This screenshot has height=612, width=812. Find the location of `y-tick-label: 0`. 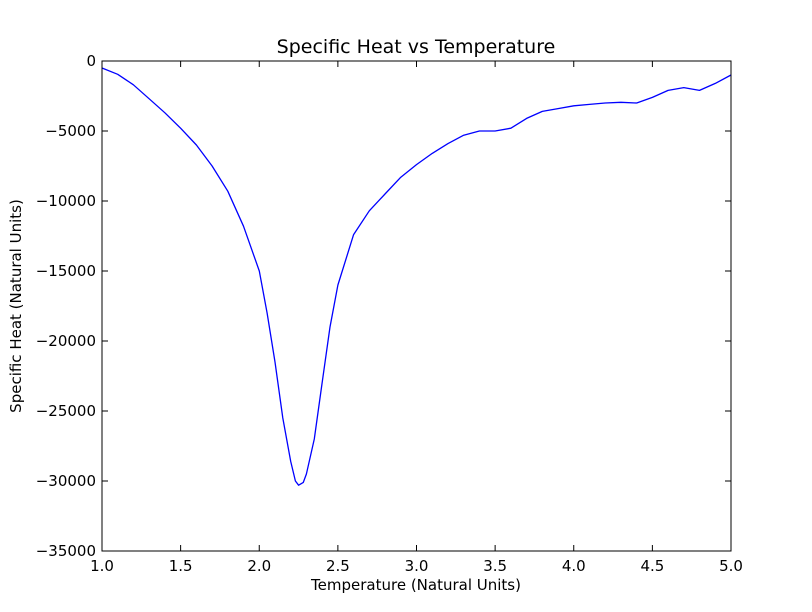

y-tick-label: 0 is located at coordinates (91, 61).